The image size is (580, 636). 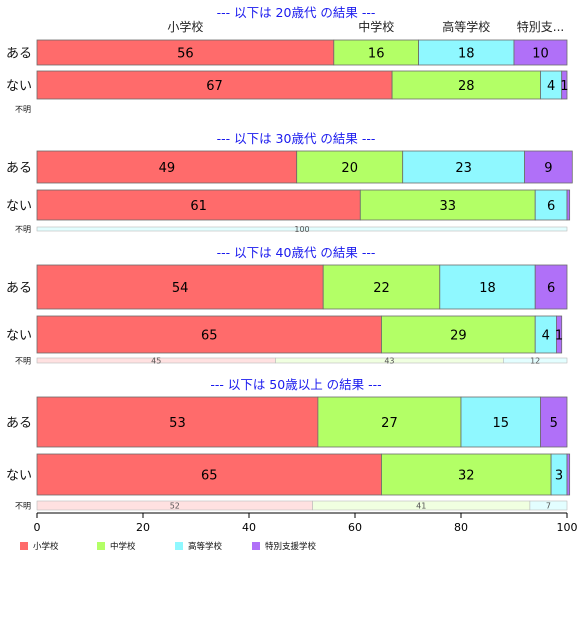 I want to click on legend-label: 小学校, so click(x=46, y=546).